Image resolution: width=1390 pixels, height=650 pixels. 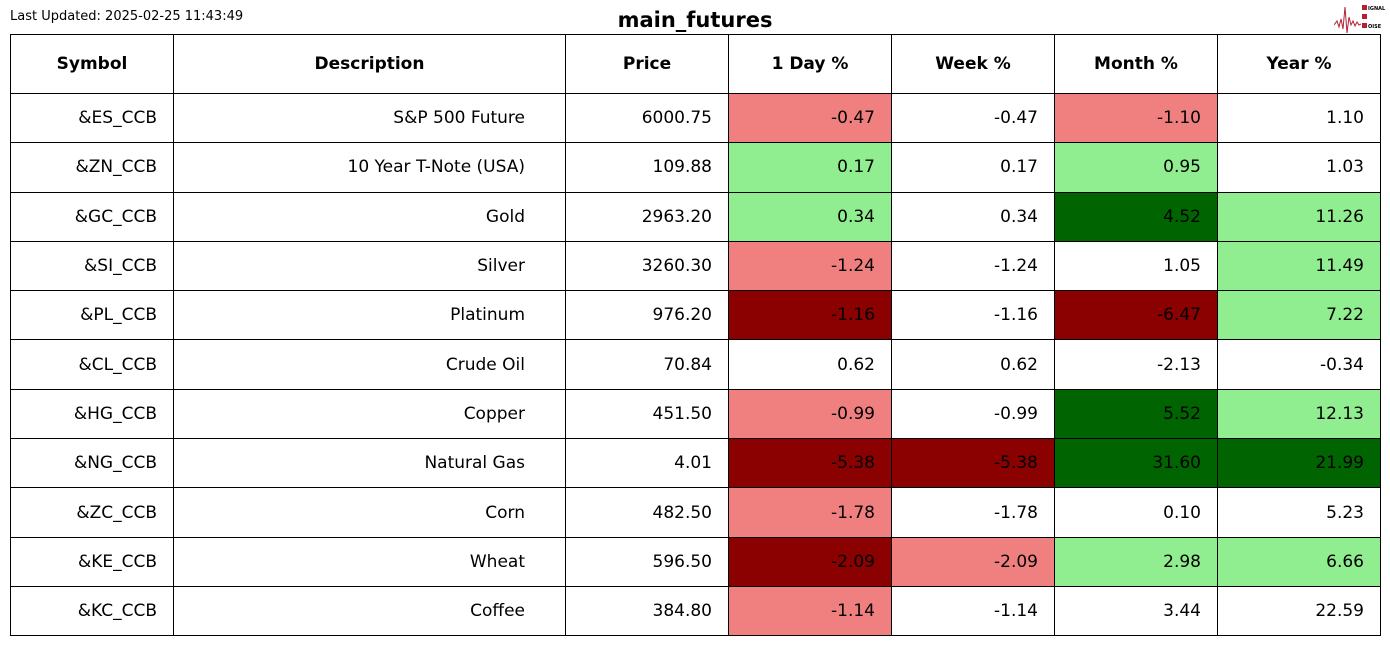 I want to click on table-row: &CL_CCB Crude Oil 70.84 0.62 0.62 -2.13 -0.34, so click(x=695, y=364).